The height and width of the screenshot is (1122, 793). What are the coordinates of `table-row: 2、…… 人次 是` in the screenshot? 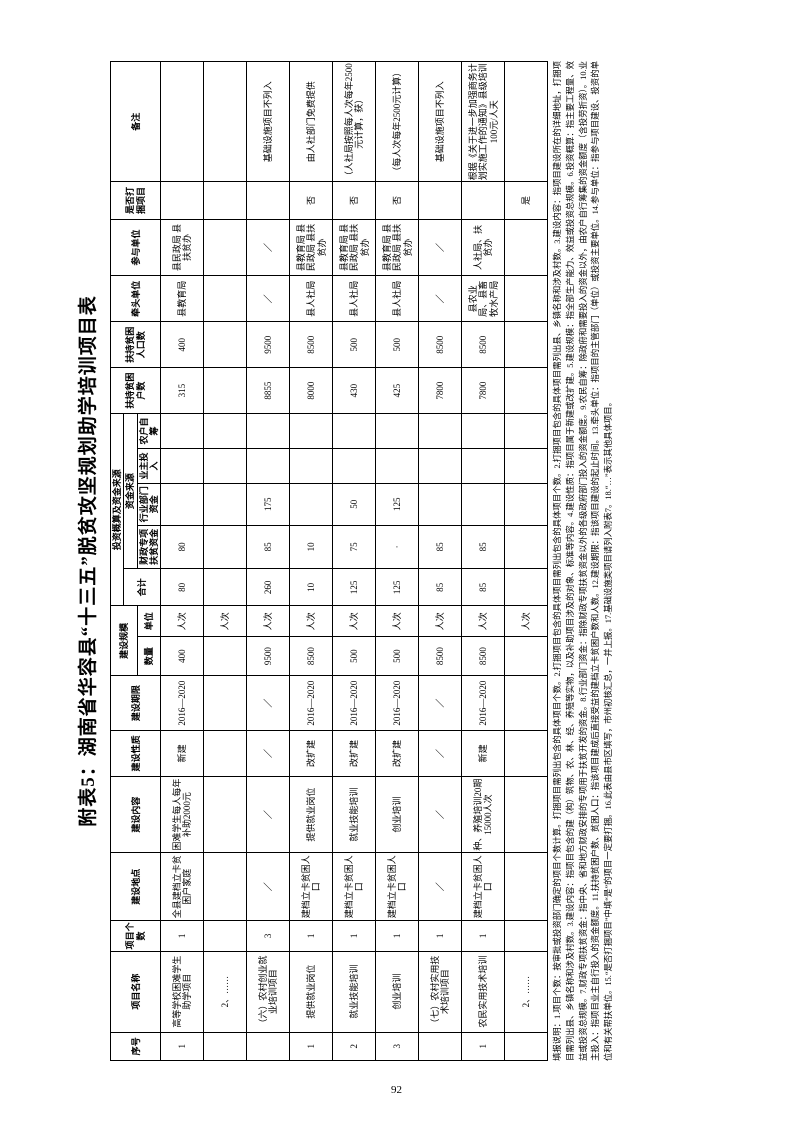 It's located at (526, 561).